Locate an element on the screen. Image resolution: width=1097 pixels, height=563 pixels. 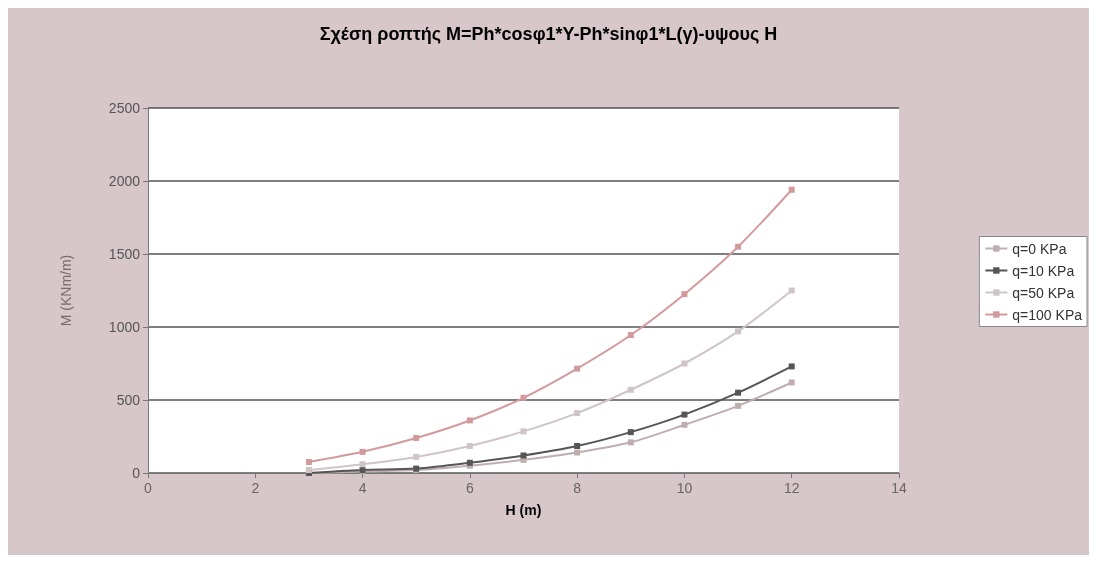
x-tick-label: 0 is located at coordinates (148, 488).